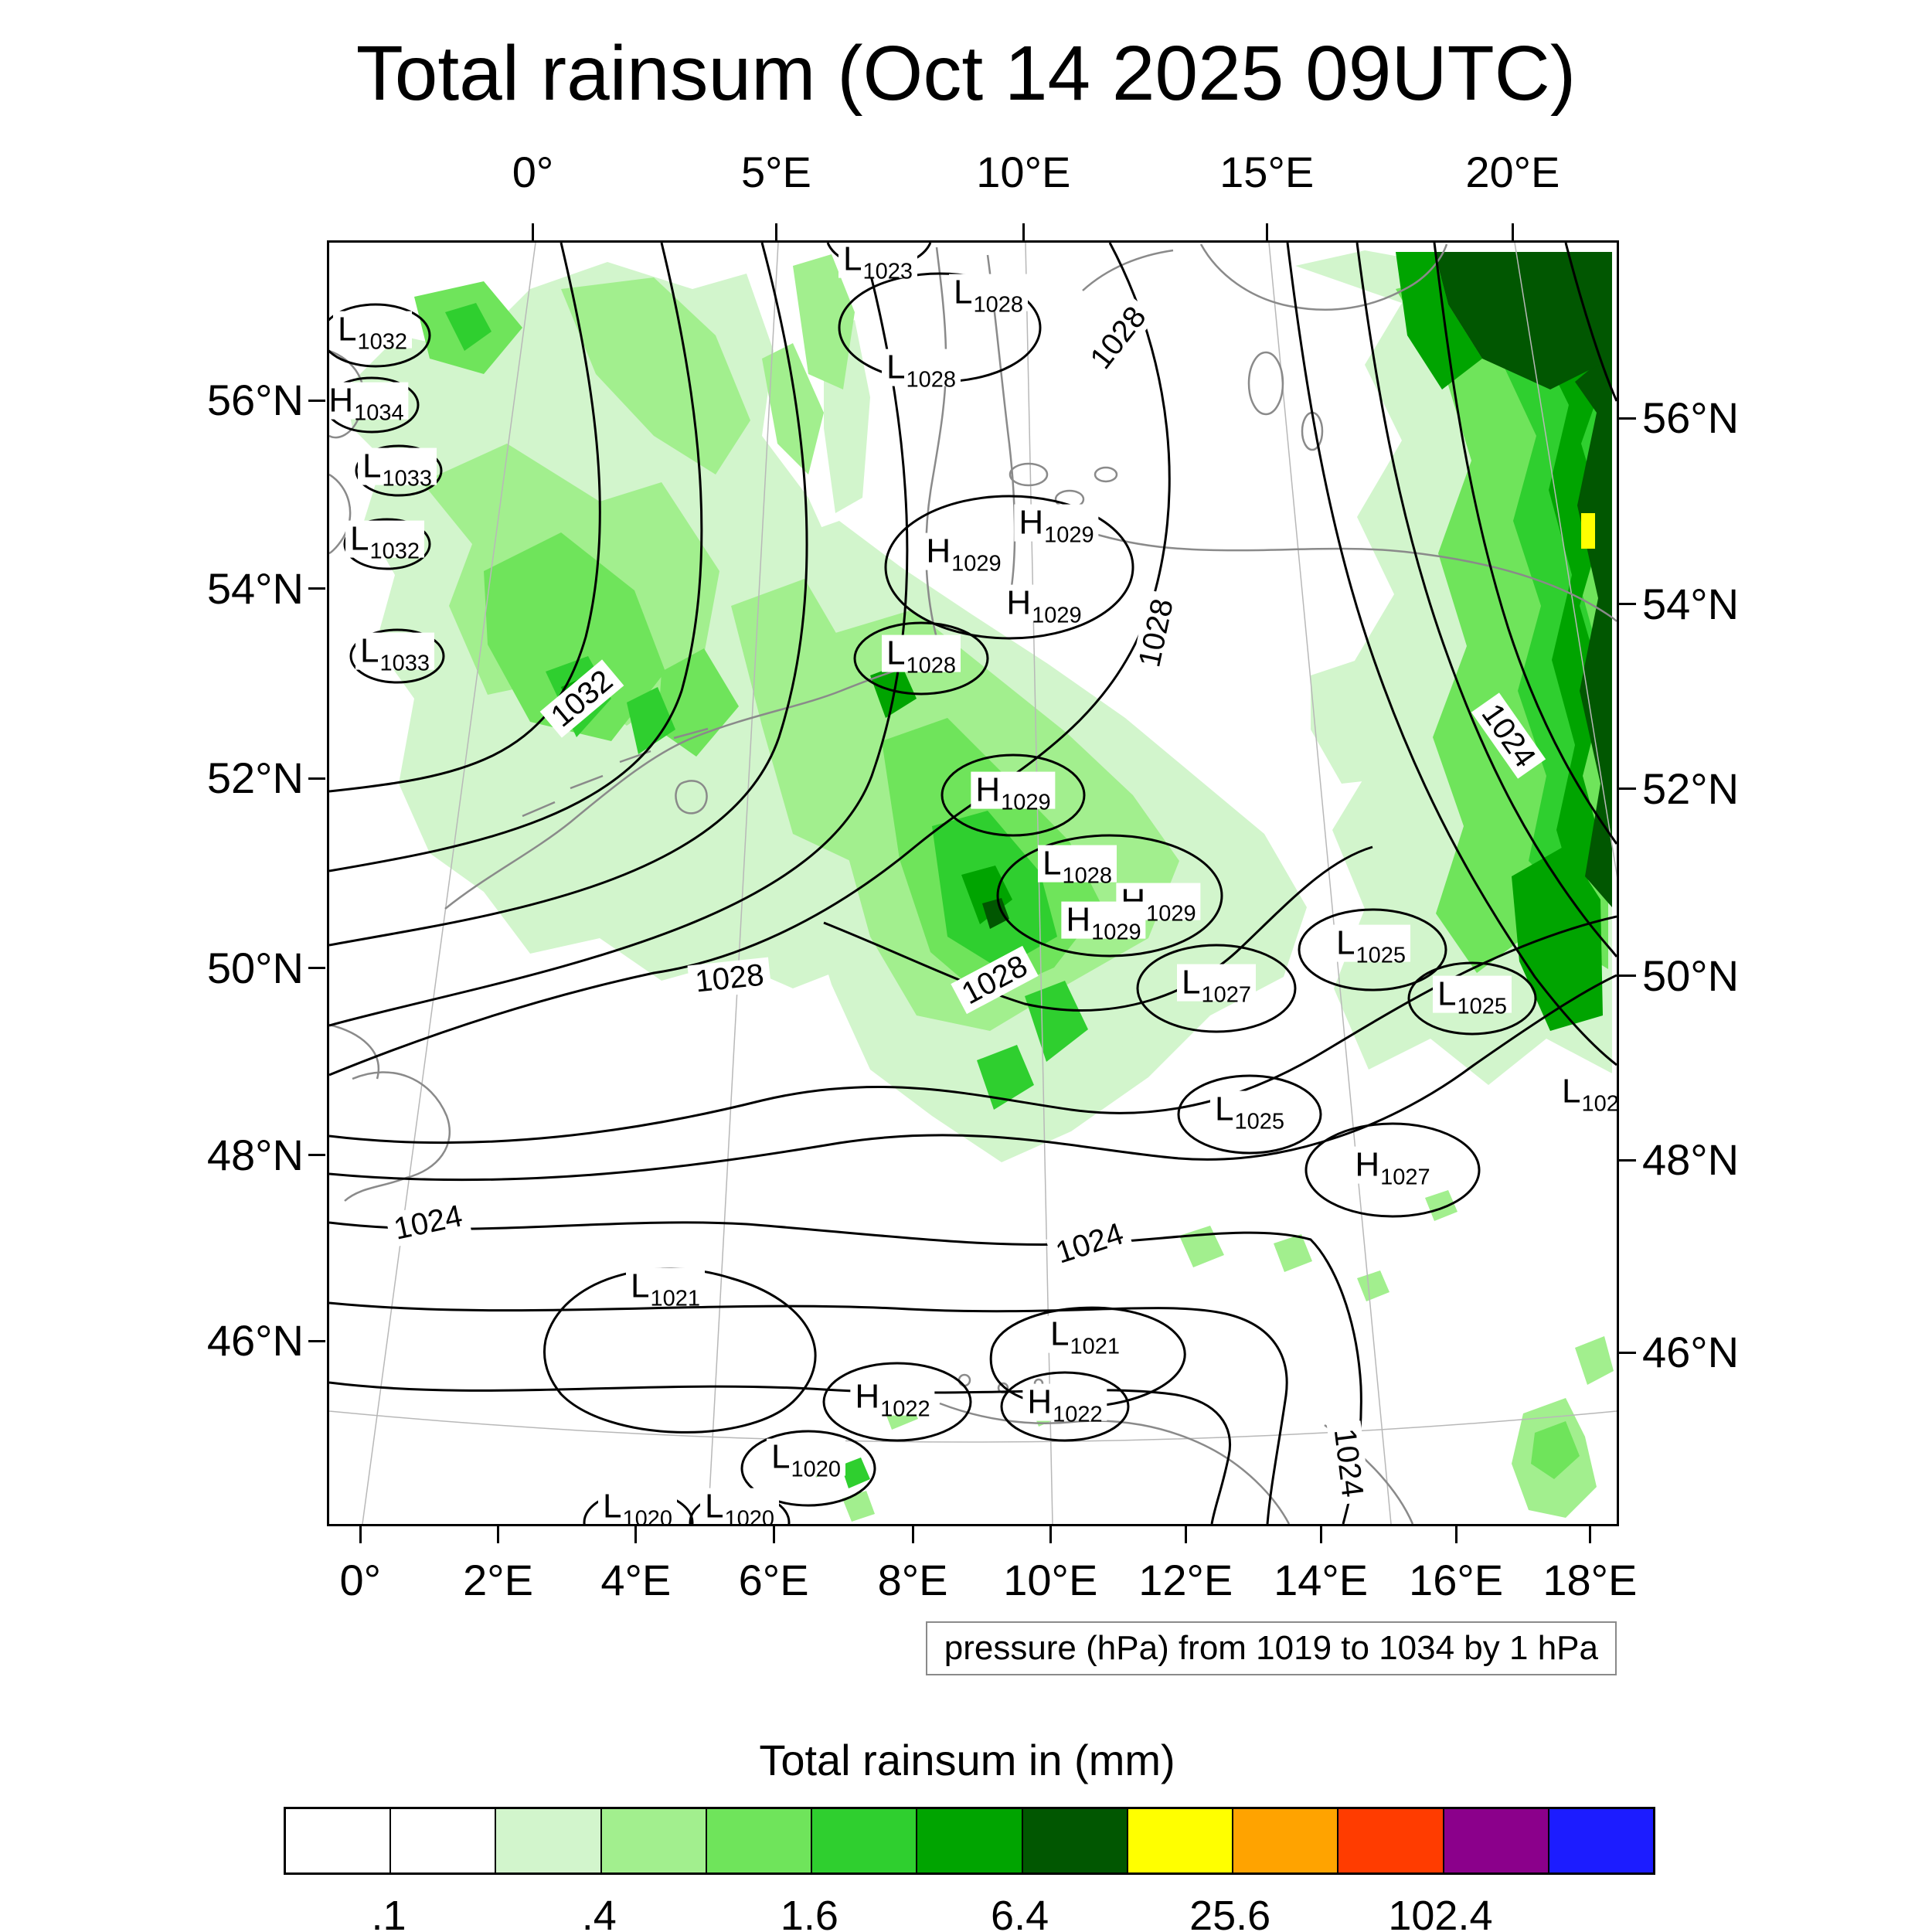 Image resolution: width=1932 pixels, height=1932 pixels. I want to click on pressure-value: 1022, so click(905, 1409).